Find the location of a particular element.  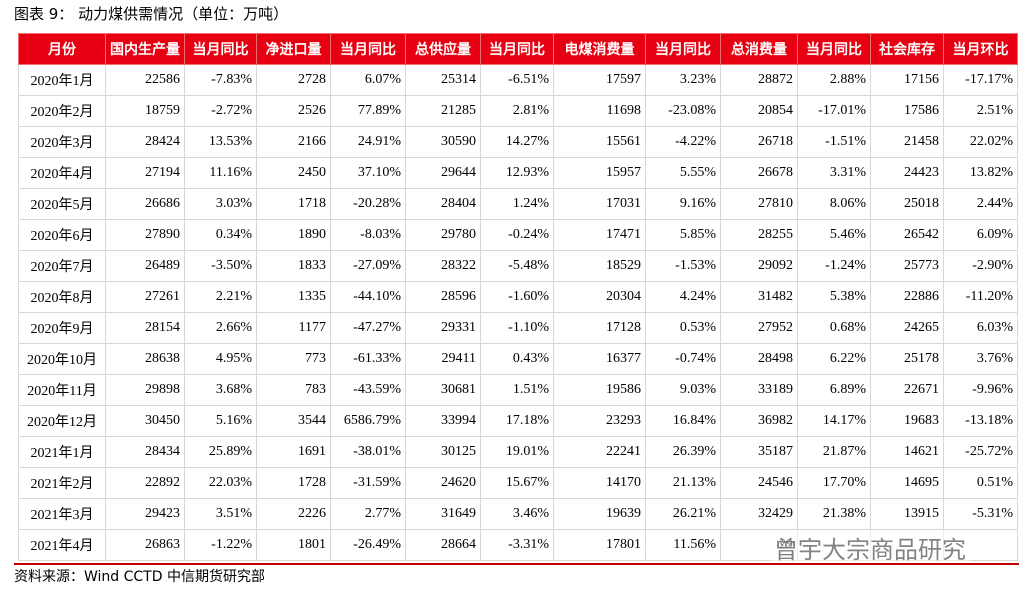

cell: 3.03% is located at coordinates (220, 204).